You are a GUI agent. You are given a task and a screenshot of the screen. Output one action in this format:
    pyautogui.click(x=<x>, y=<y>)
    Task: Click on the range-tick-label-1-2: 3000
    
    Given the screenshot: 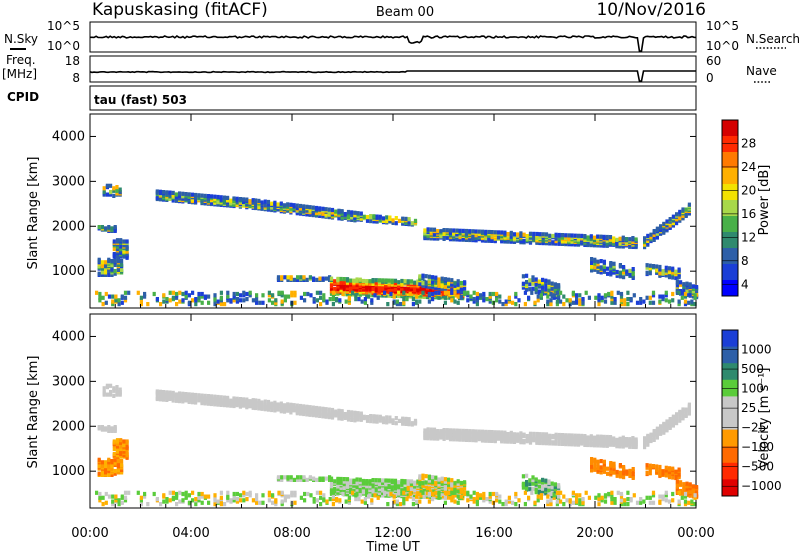 What is the action you would take?
    pyautogui.click(x=68, y=381)
    